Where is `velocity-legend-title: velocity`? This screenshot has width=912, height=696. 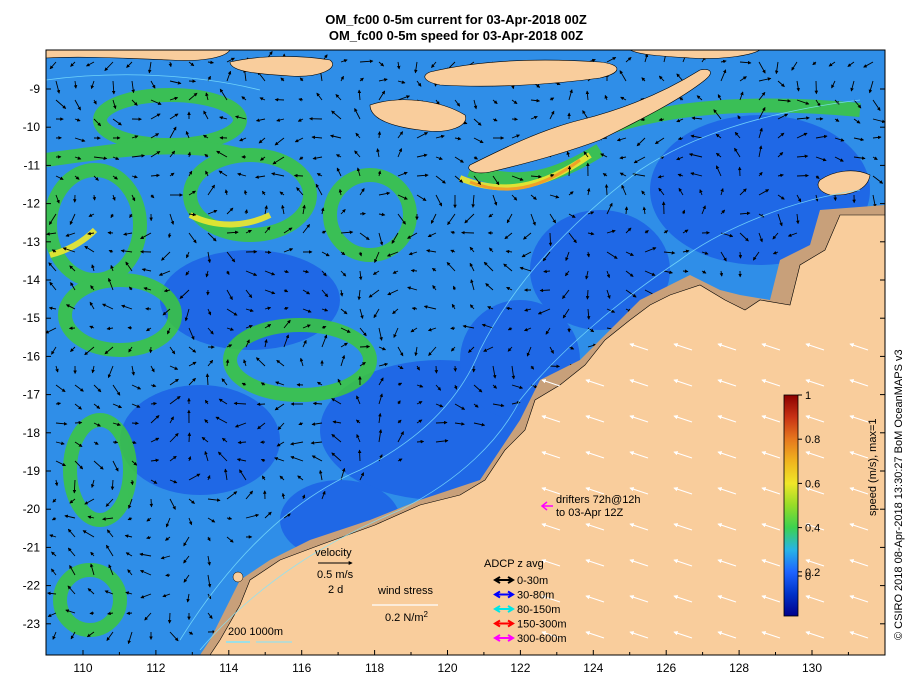 velocity-legend-title: velocity is located at coordinates (333, 553).